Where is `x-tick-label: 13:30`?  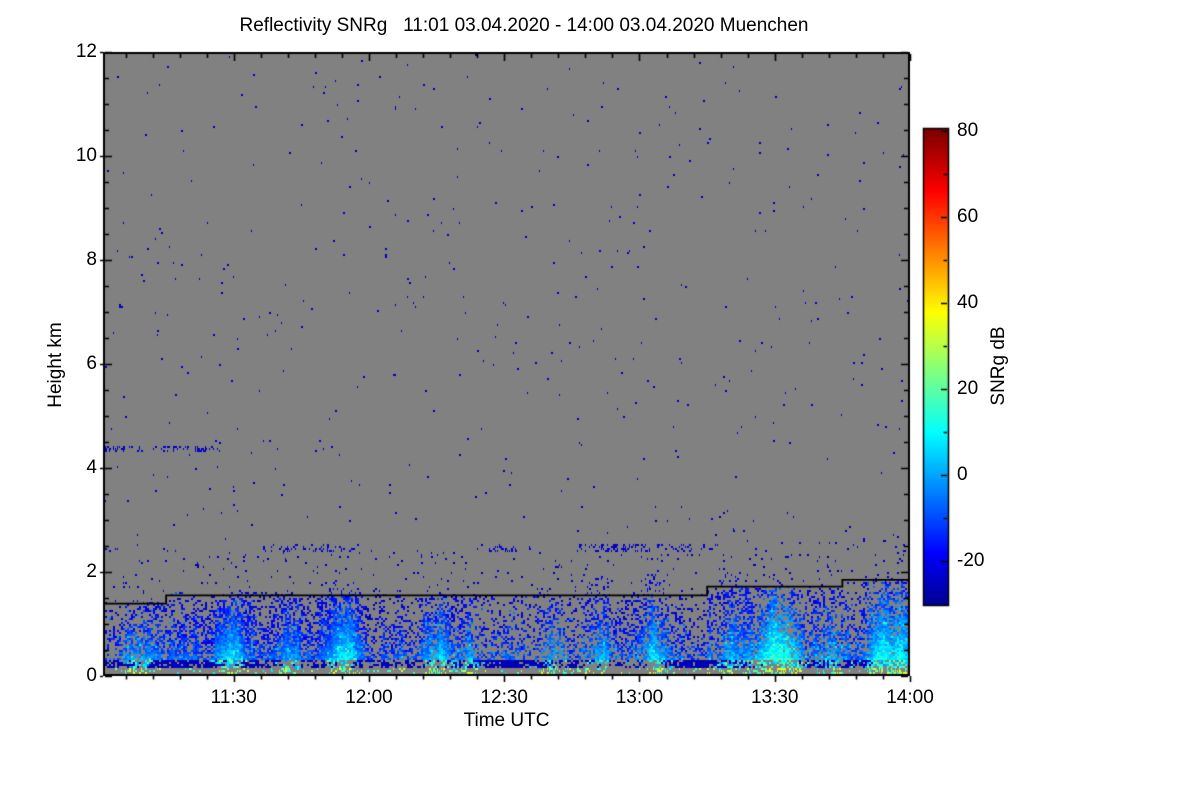
x-tick-label: 13:30 is located at coordinates (774, 697).